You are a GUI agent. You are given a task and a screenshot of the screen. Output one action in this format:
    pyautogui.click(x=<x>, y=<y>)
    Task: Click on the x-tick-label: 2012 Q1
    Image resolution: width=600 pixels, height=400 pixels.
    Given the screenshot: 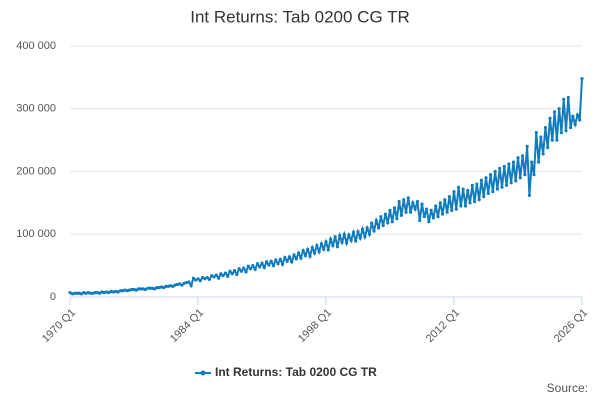 What is the action you would take?
    pyautogui.click(x=443, y=326)
    